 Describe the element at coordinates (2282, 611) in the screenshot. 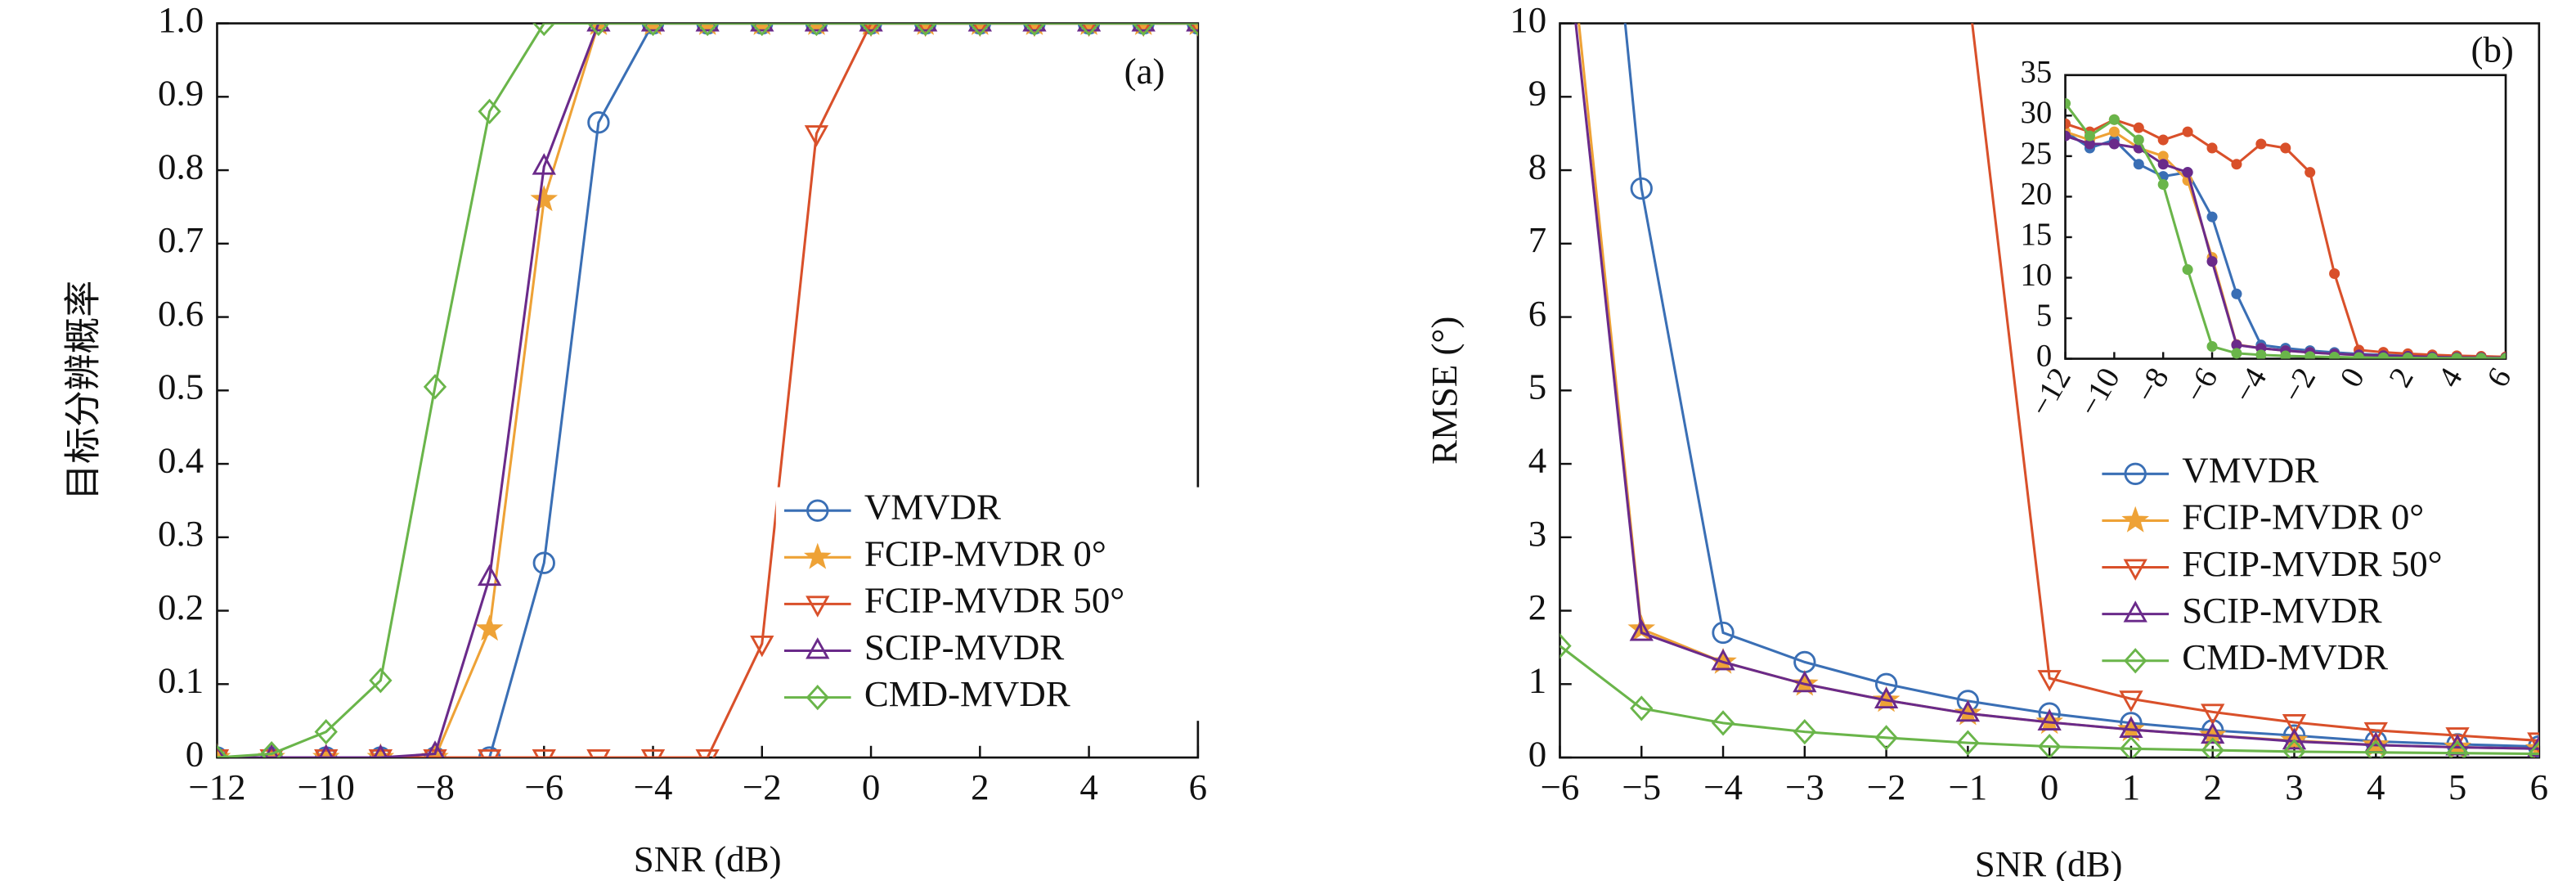

I see `legend-label: SCIP-MVDR` at that location.